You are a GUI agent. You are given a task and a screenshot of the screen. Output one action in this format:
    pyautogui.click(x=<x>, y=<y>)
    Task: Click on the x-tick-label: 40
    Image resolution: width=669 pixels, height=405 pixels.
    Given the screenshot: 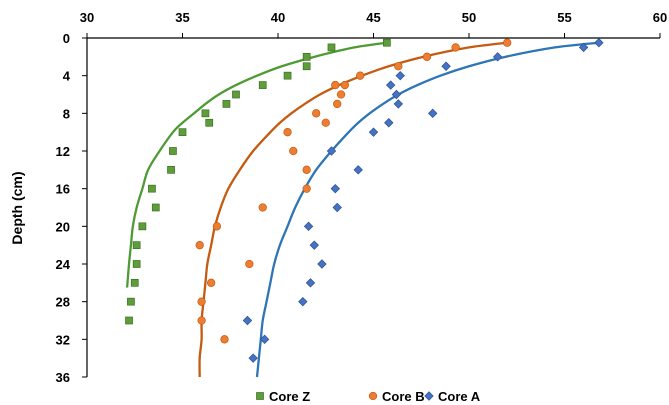 What is the action you would take?
    pyautogui.click(x=278, y=17)
    